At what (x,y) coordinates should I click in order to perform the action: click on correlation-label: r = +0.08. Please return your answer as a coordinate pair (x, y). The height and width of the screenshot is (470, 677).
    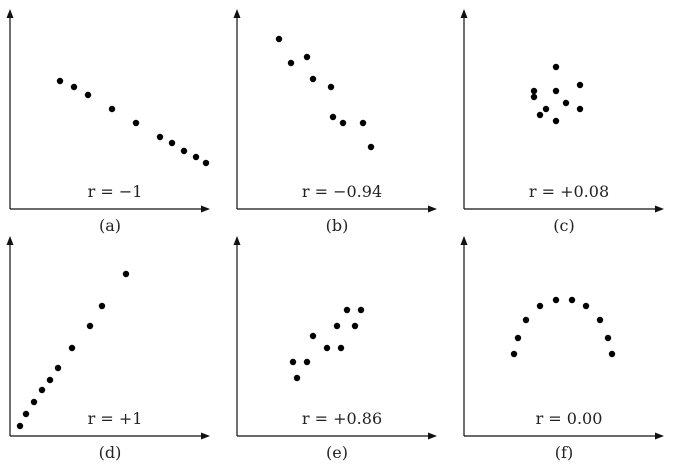
    Looking at the image, I should click on (569, 191).